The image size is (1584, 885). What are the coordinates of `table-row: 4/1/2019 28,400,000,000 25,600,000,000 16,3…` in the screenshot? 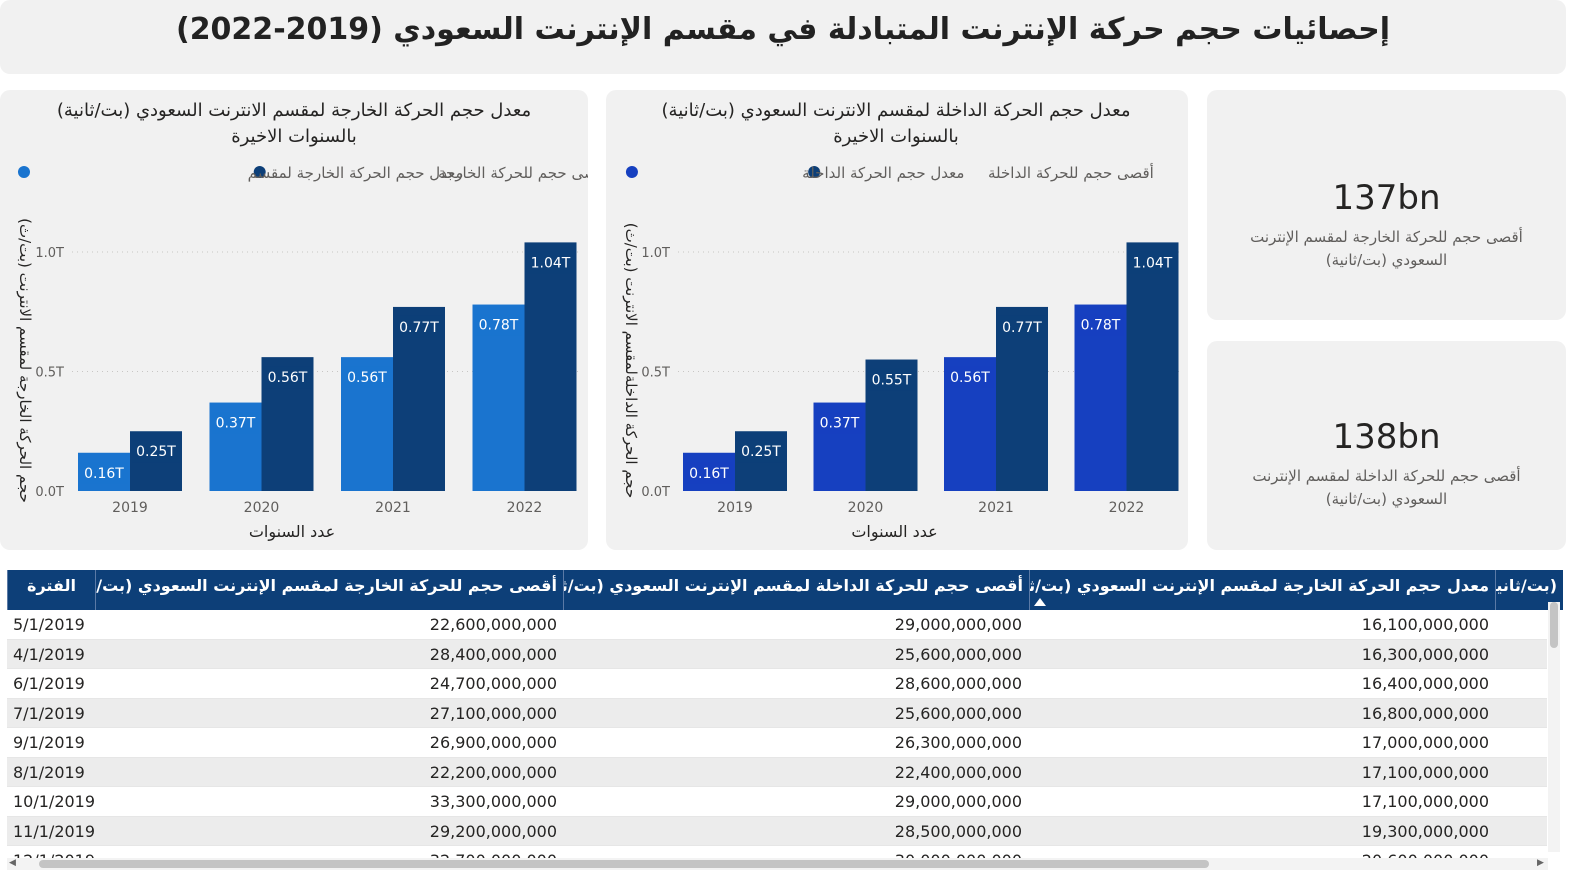 It's located at (777, 654).